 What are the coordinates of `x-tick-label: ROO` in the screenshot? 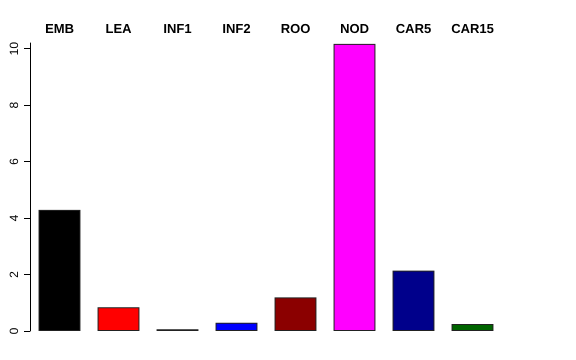 It's located at (295, 28).